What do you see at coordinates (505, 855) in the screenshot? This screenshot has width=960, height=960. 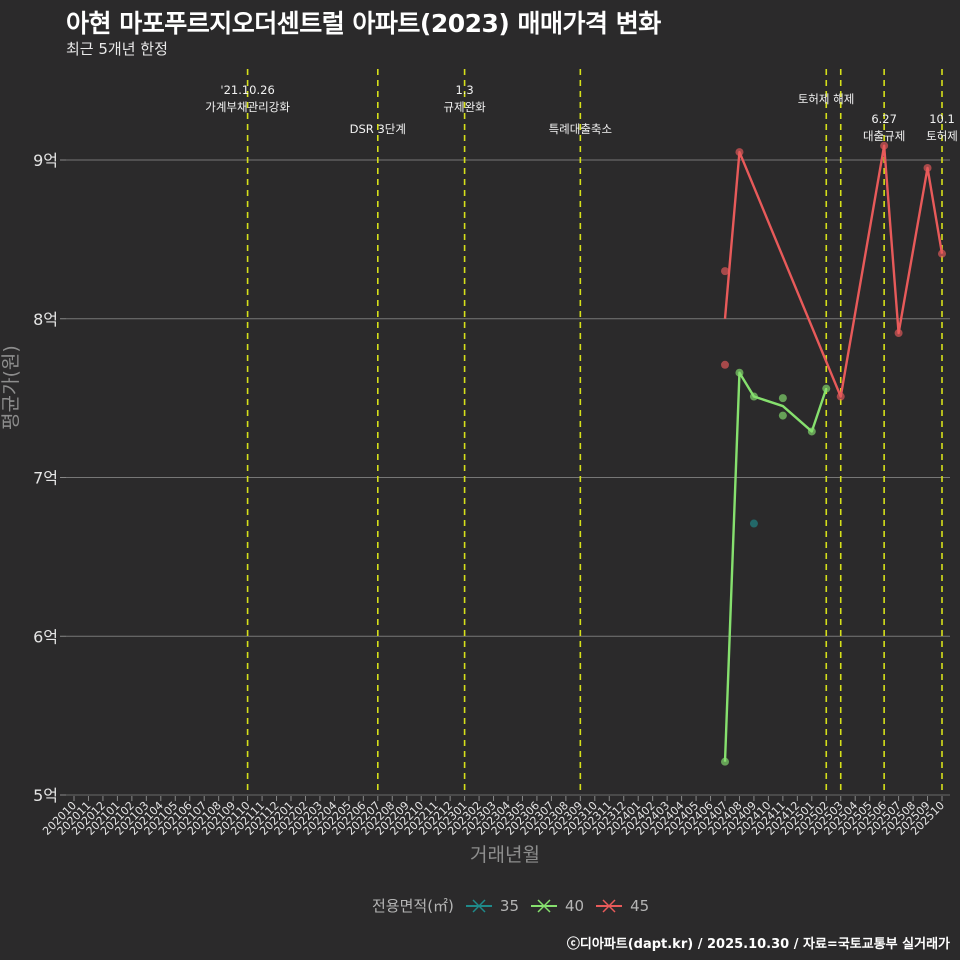 I see `x-axis-label: 거래년월` at bounding box center [505, 855].